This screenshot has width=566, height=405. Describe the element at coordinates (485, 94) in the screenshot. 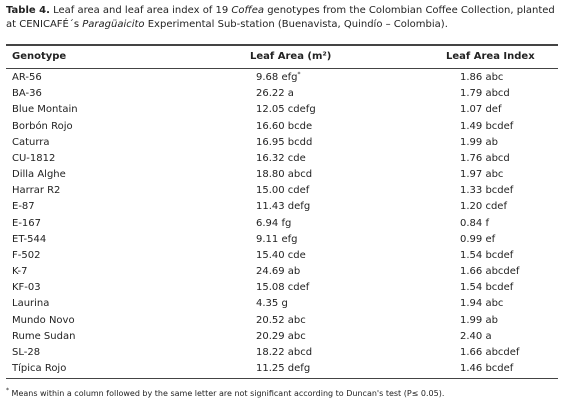

I see `cell-value: 1.79 abcd` at that location.